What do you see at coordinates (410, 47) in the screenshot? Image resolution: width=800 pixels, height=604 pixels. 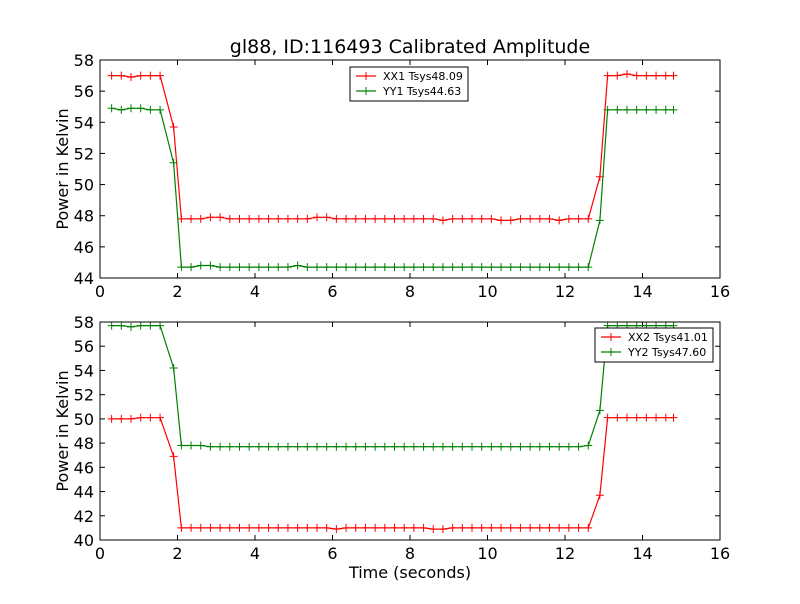 I see `chart-title: gl88, ID:116493 Calibrated Amplitude` at bounding box center [410, 47].